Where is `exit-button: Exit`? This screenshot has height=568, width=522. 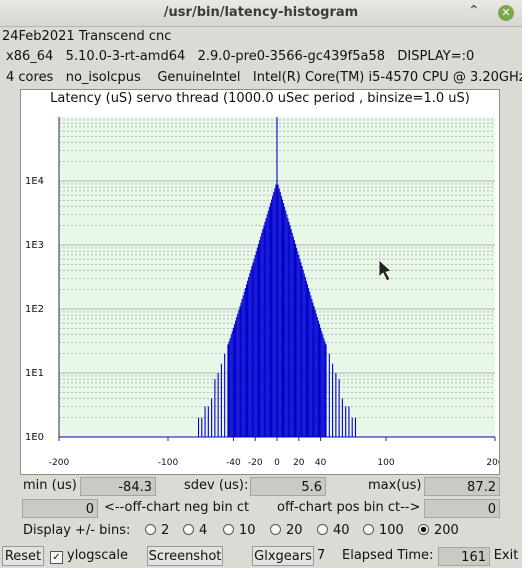
exit-button: Exit is located at coordinates (506, 555).